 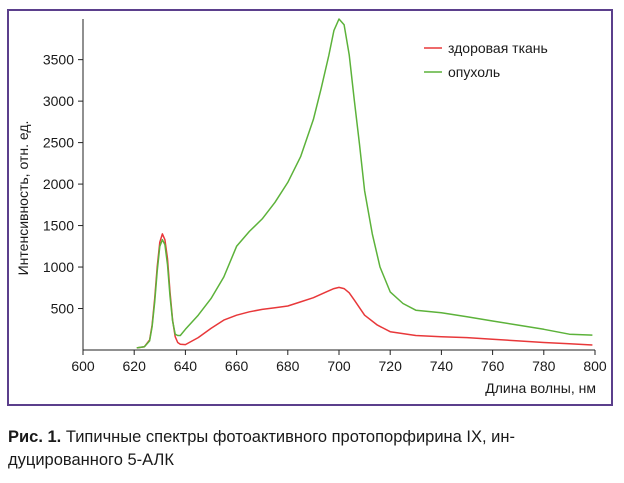 I want to click on x-tick-label: 640, so click(x=186, y=366).